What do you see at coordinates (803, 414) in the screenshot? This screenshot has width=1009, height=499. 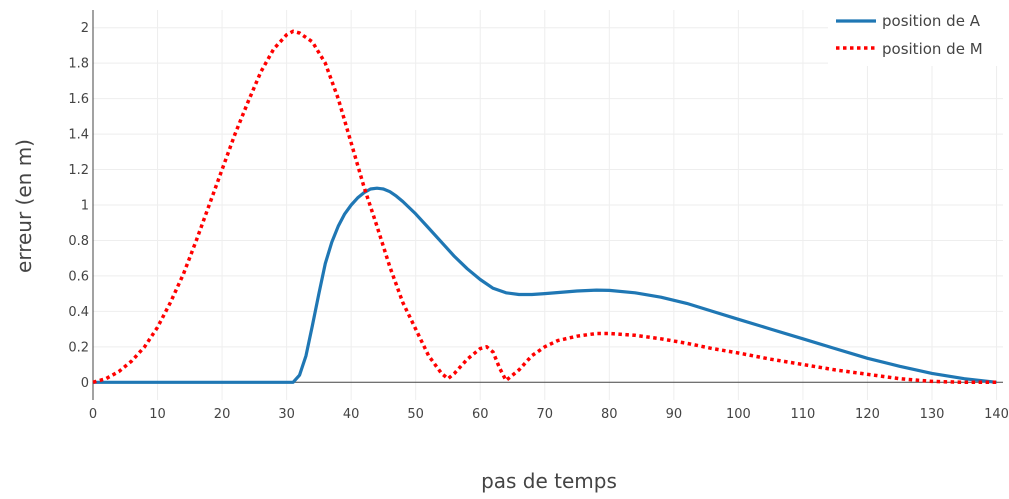 I see `x-tick-label: 110` at bounding box center [803, 414].